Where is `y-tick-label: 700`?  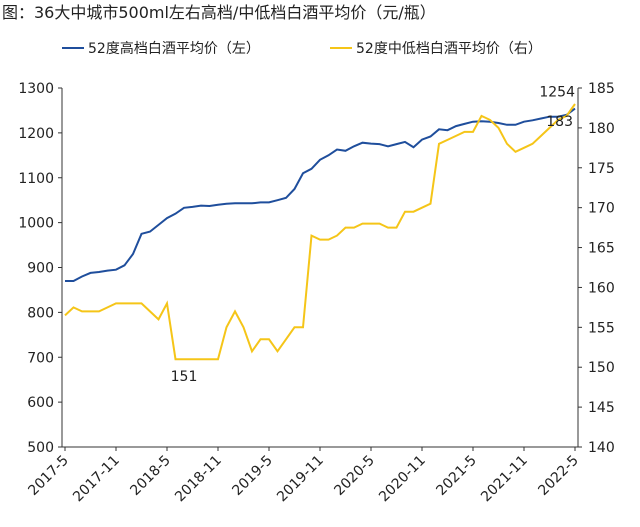
y-tick-label: 700 is located at coordinates (40, 358).